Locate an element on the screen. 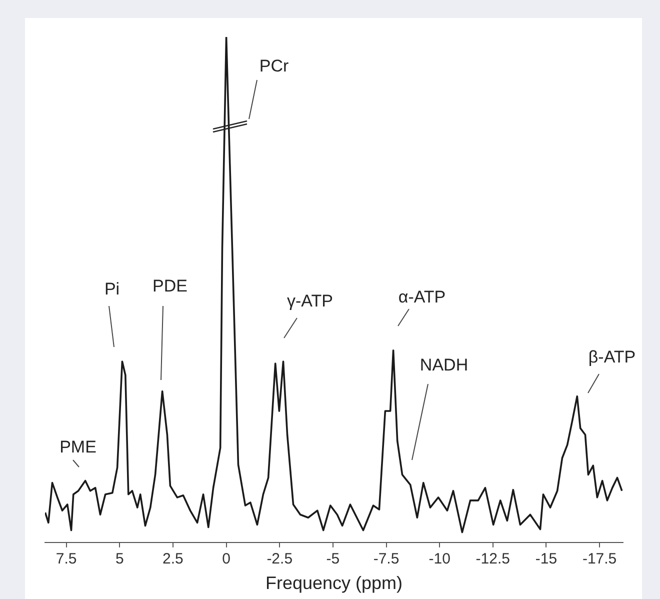 Image resolution: width=660 pixels, height=599 pixels. x-tick-label: -12.5 is located at coordinates (493, 559).